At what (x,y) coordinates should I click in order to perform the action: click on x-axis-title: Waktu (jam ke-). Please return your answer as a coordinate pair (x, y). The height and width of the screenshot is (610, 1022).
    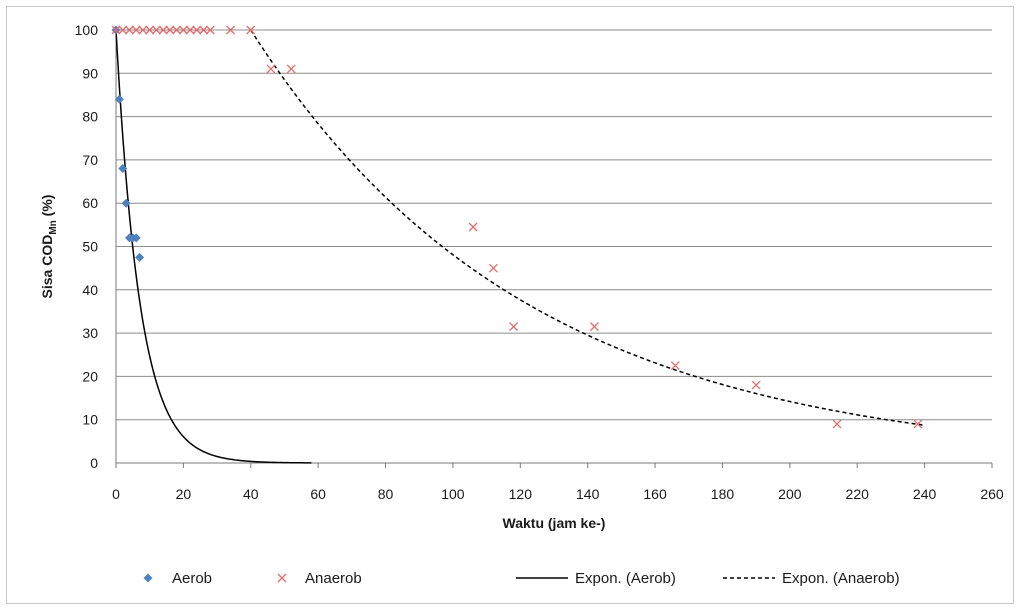
    Looking at the image, I should click on (554, 523).